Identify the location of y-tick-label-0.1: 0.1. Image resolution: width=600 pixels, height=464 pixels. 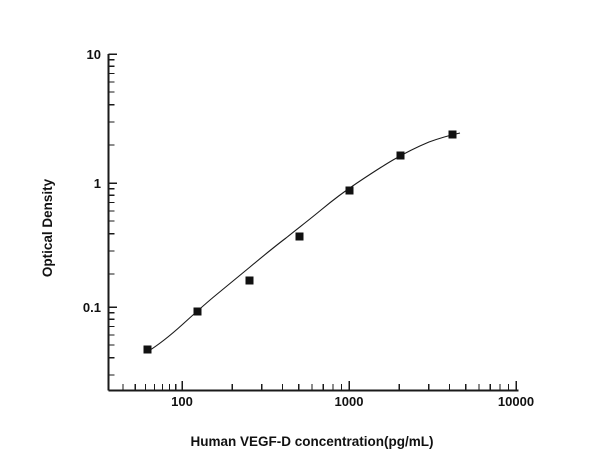
(92, 307).